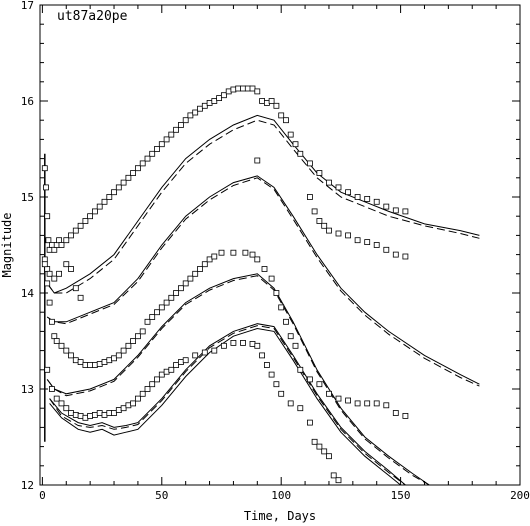 The image size is (530, 526). I want to click on x-tick-label: 100, so click(281, 495).